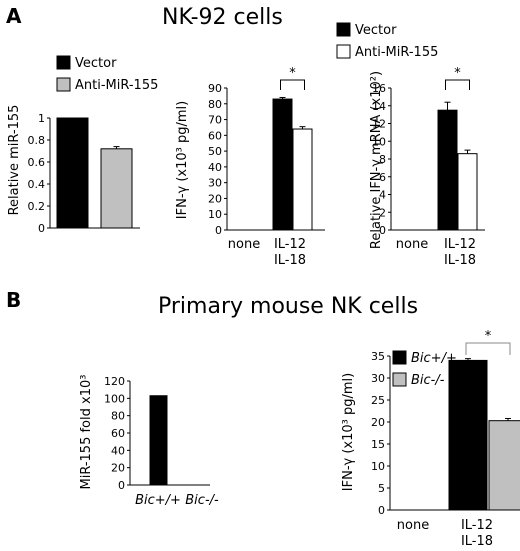  Describe the element at coordinates (378, 444) in the screenshot. I see `b2-y-tick-label: 15` at that location.